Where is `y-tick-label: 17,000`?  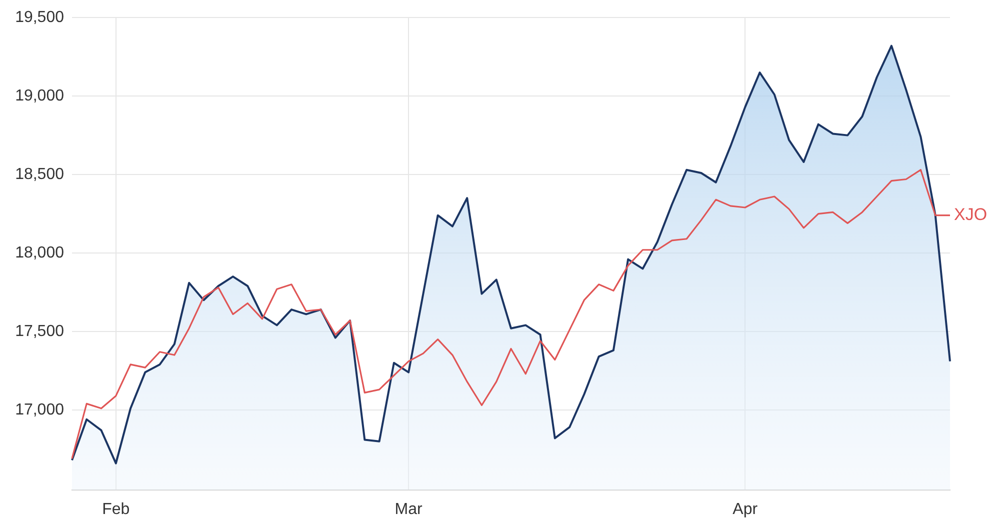 y-tick-label: 17,000 is located at coordinates (39, 409).